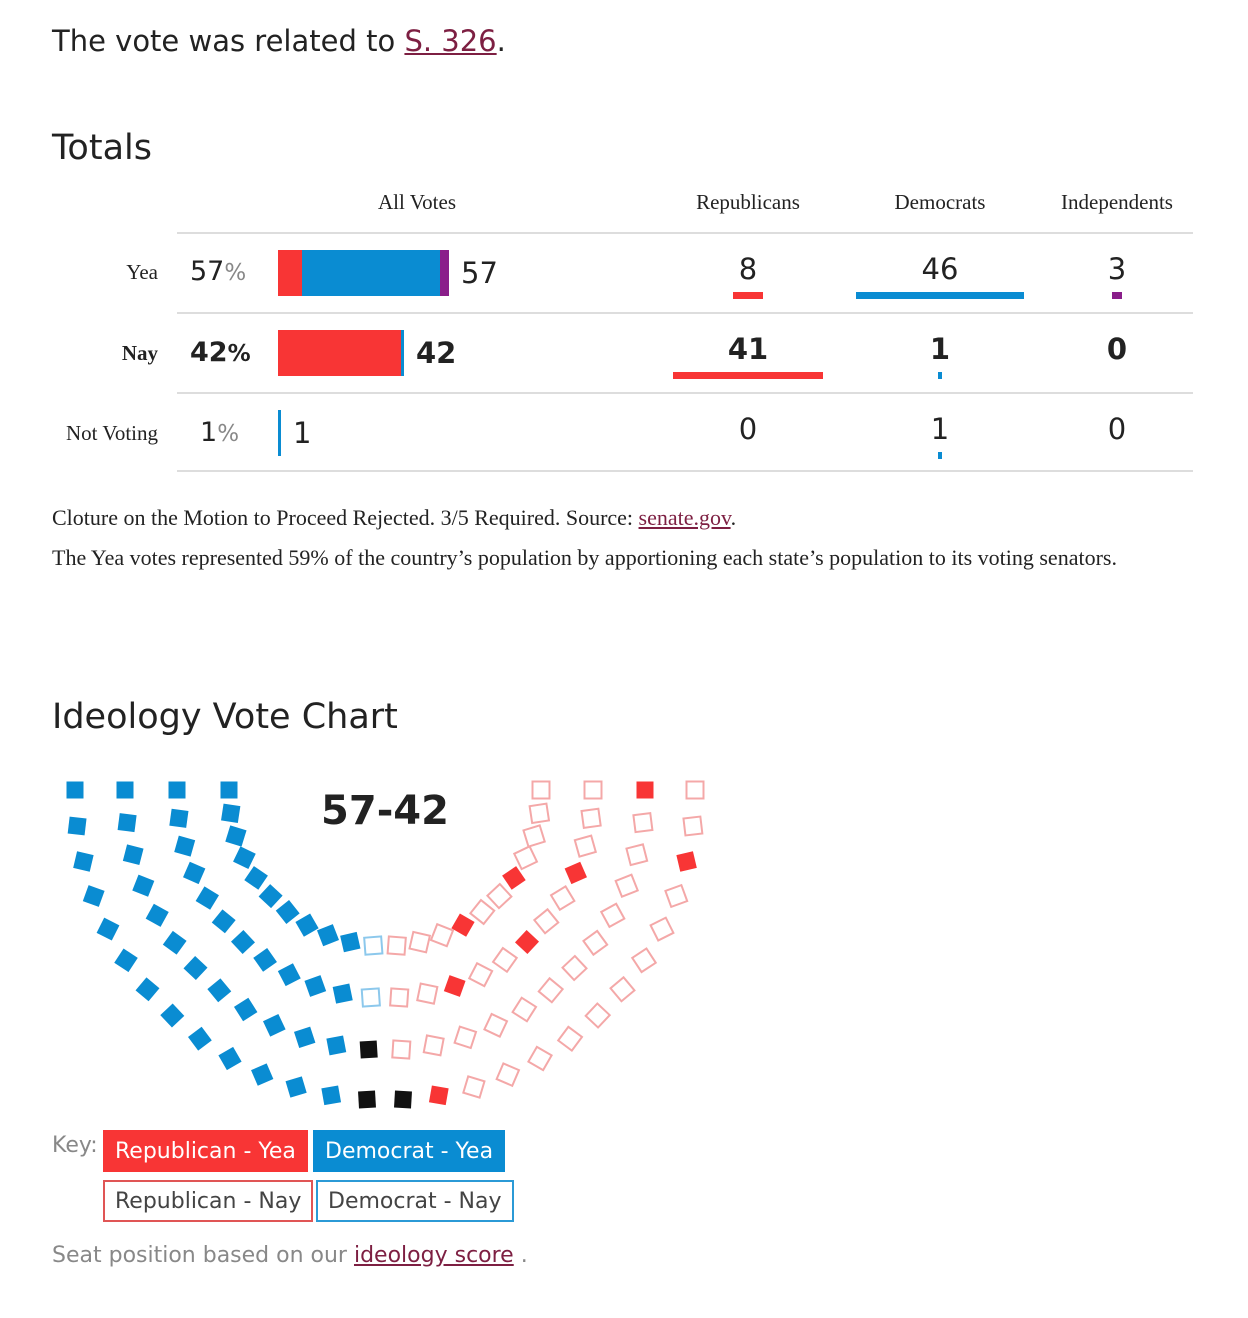 The width and height of the screenshot is (1248, 1318). Describe the element at coordinates (748, 269) in the screenshot. I see `yea-republicans: 8` at that location.